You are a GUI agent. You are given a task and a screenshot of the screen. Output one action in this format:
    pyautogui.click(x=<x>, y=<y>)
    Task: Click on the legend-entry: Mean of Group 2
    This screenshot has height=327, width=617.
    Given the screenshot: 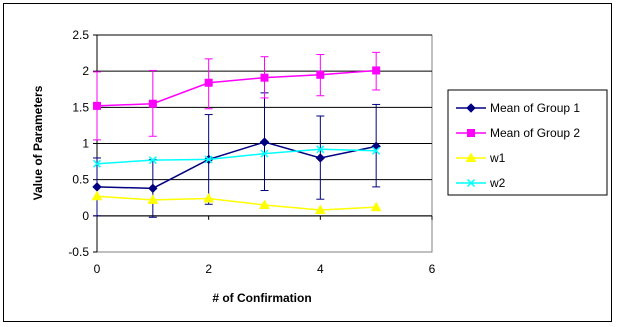 What is the action you would take?
    pyautogui.click(x=518, y=133)
    